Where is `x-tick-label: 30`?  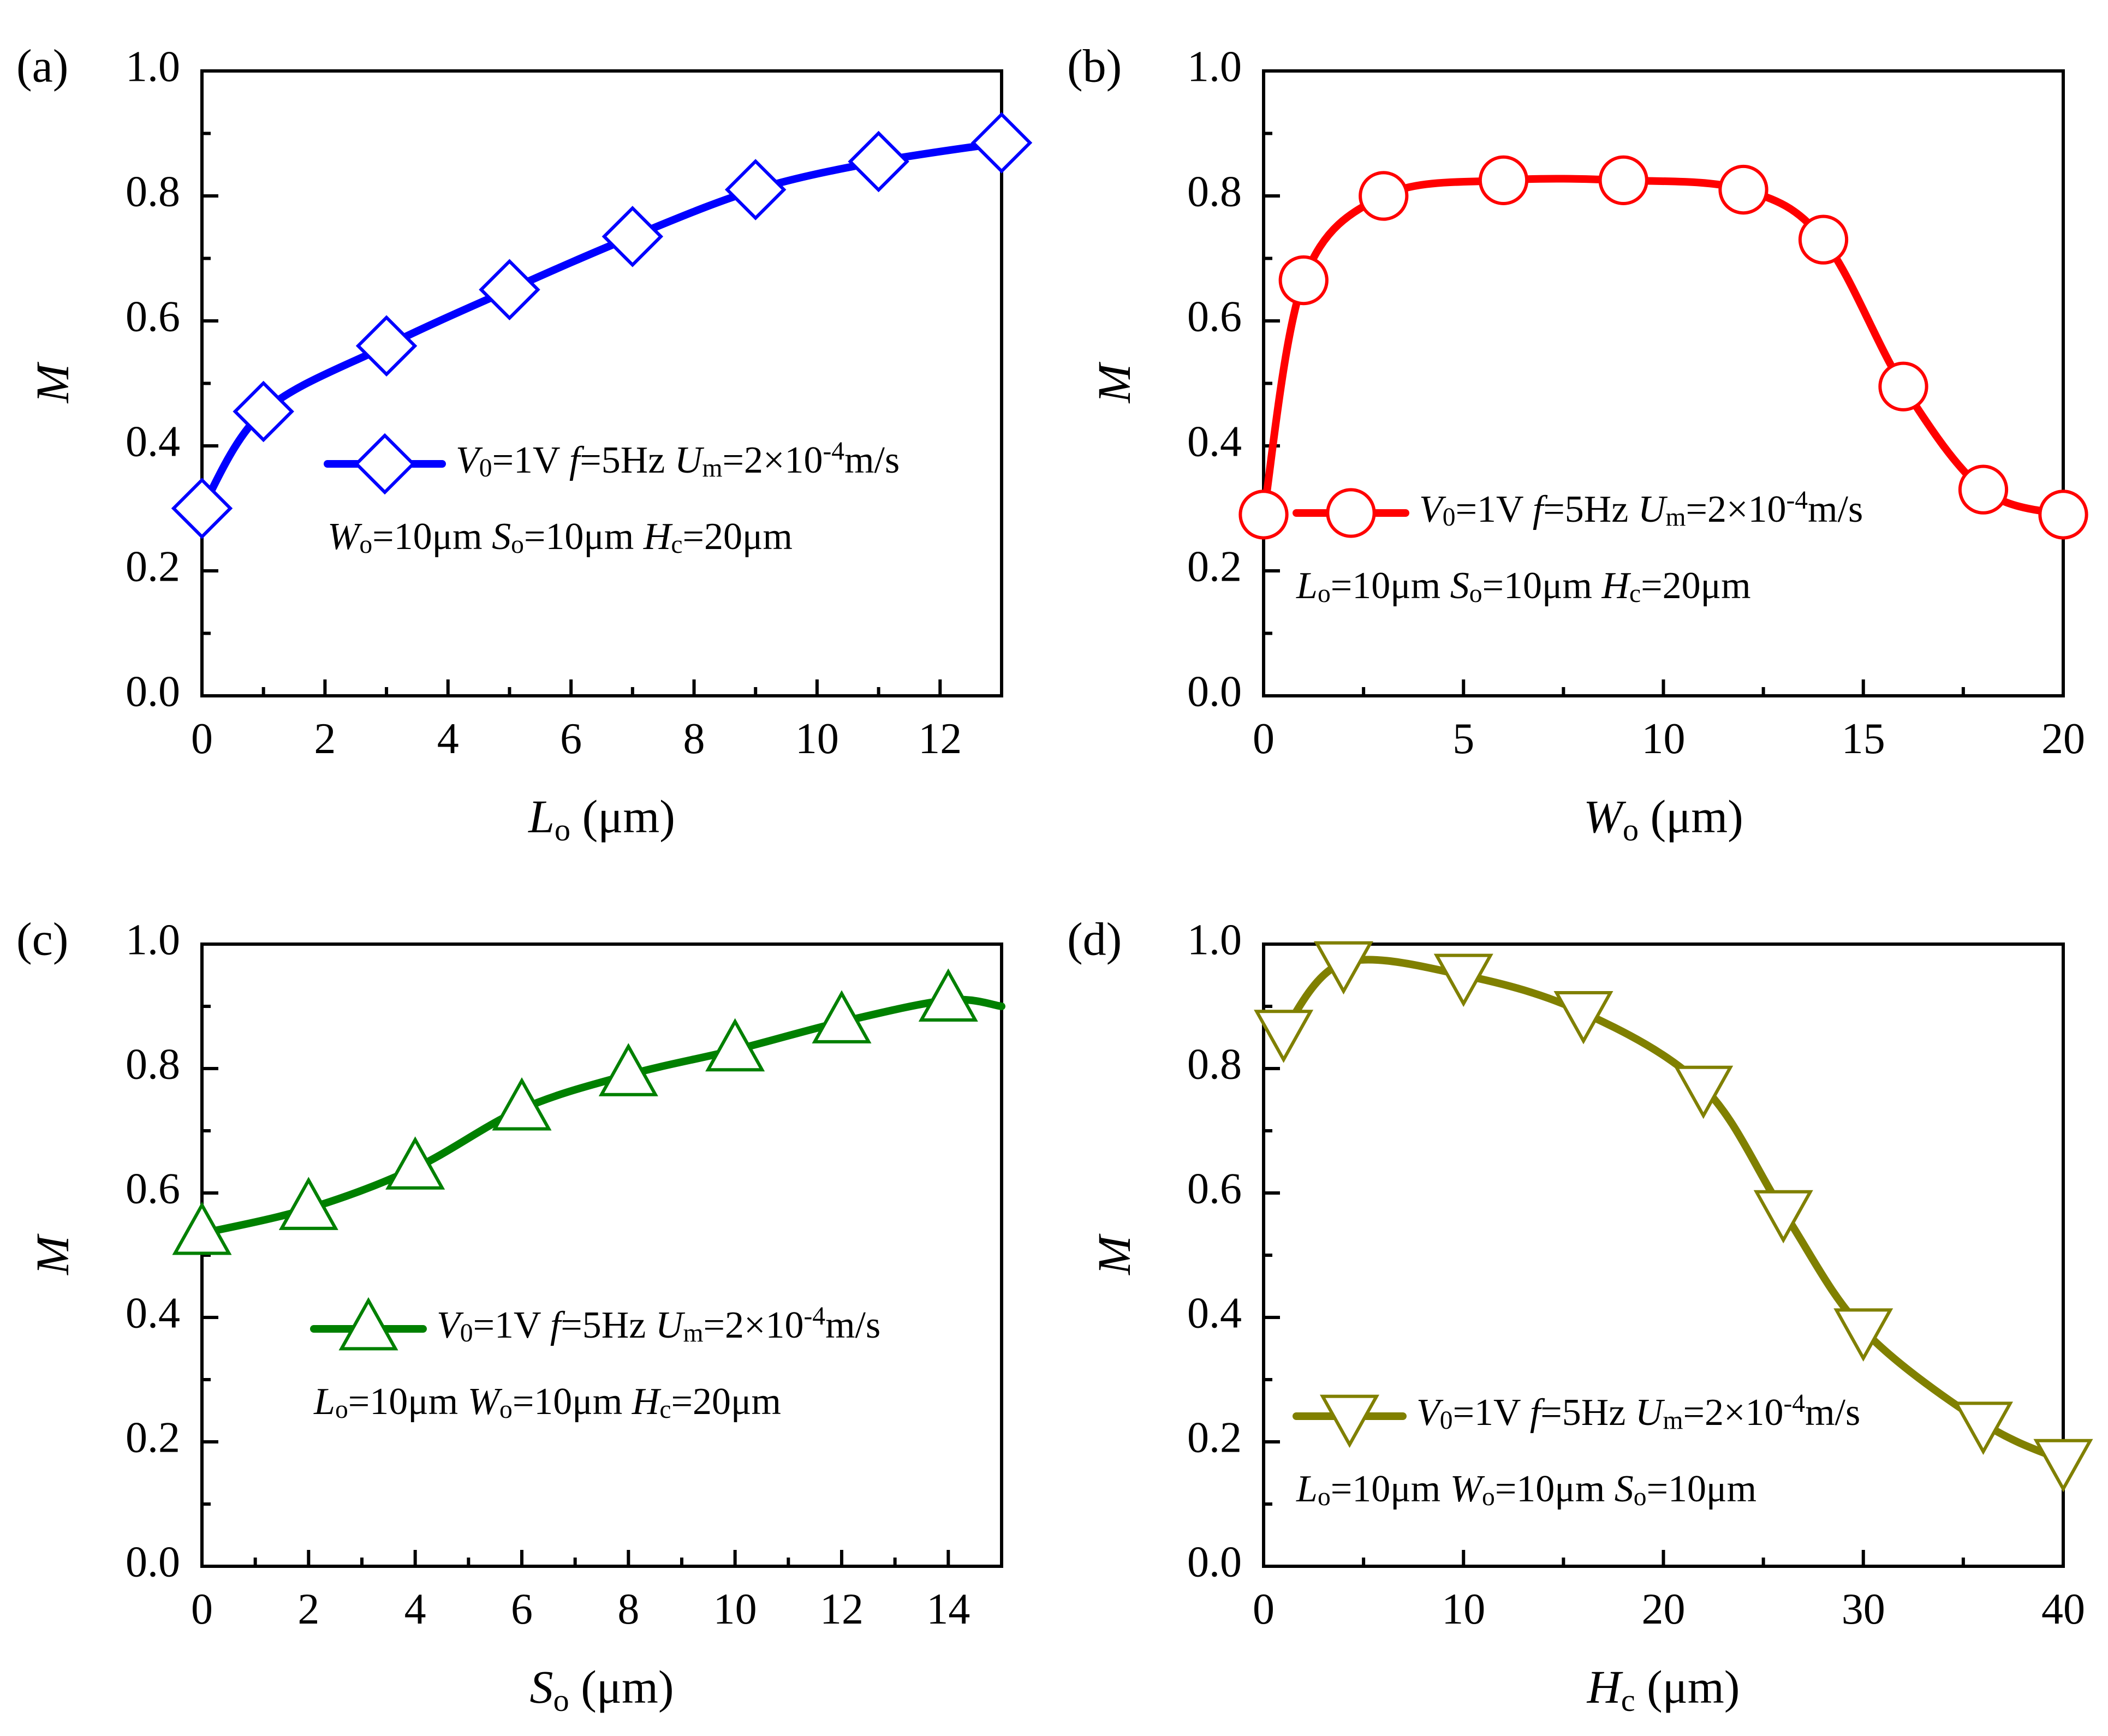 x-tick-label: 30 is located at coordinates (1863, 1609).